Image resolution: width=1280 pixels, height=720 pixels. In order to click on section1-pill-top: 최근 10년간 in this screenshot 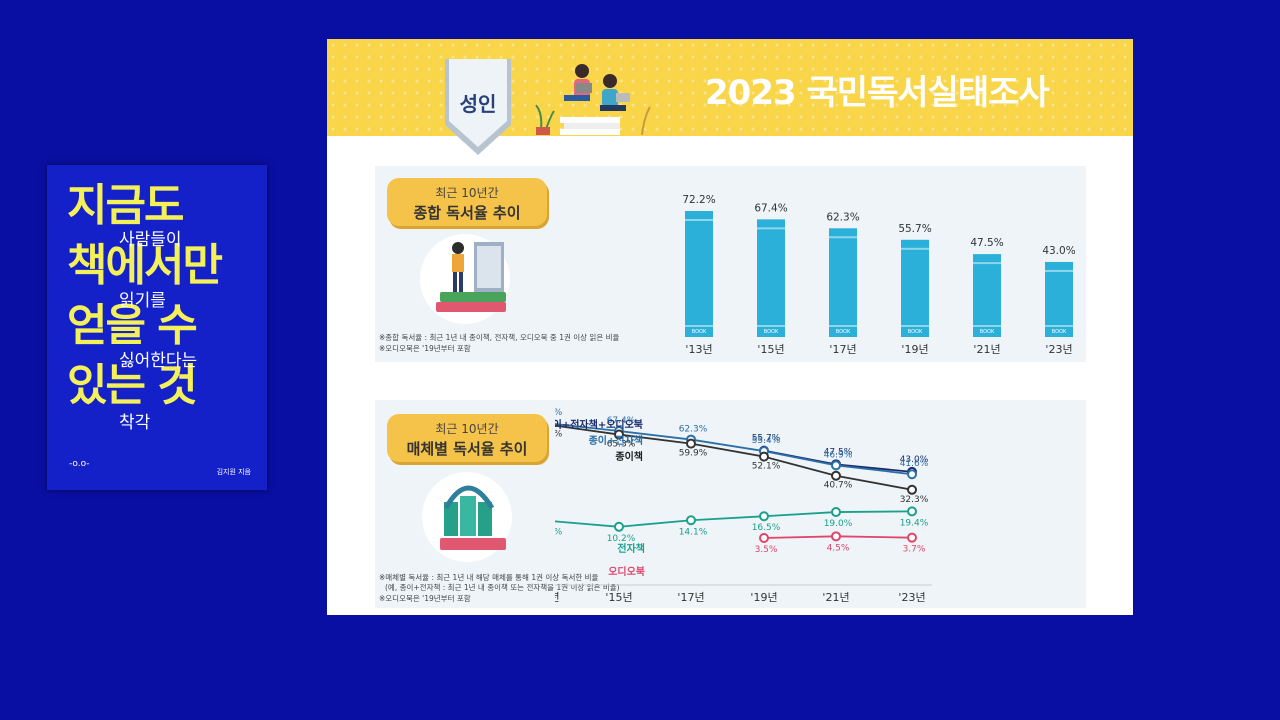, I will do `click(467, 193)`.